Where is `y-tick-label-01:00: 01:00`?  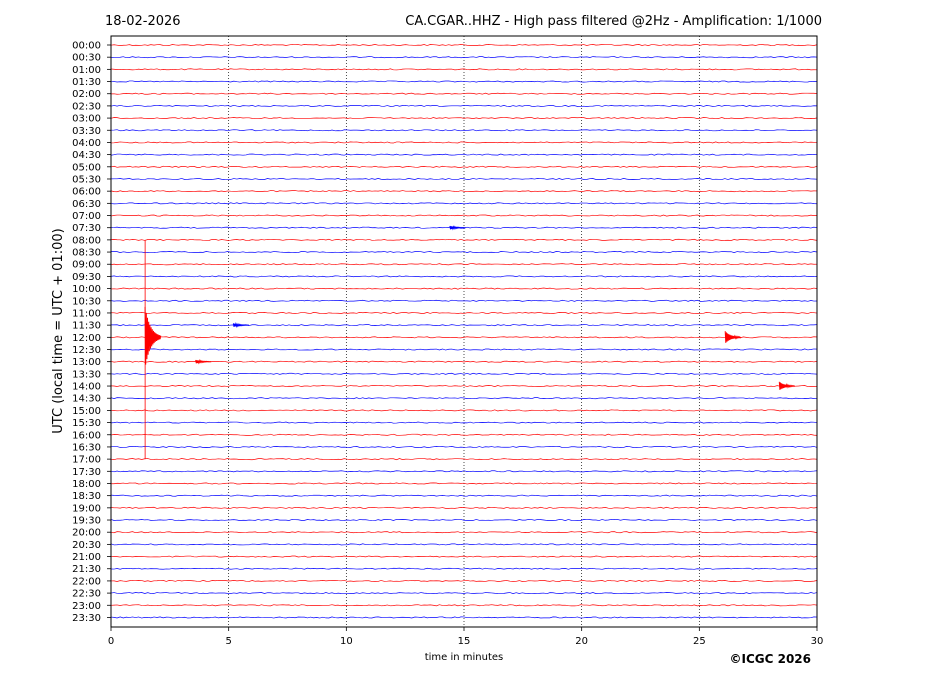
y-tick-label-01:00: 01:00 is located at coordinates (86, 70).